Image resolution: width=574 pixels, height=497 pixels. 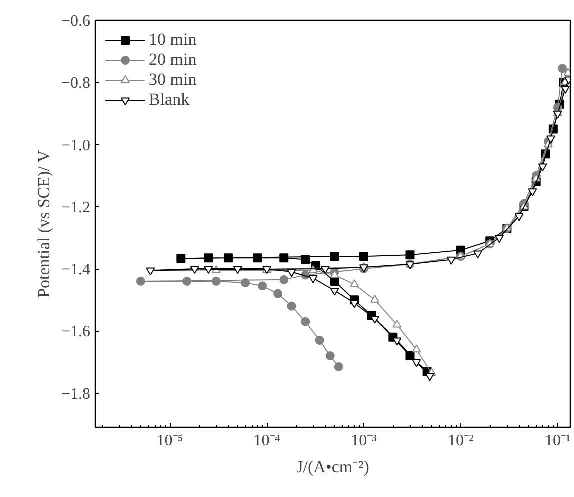 I want to click on x-tick-label: 10⁻⁵, so click(x=170, y=441).